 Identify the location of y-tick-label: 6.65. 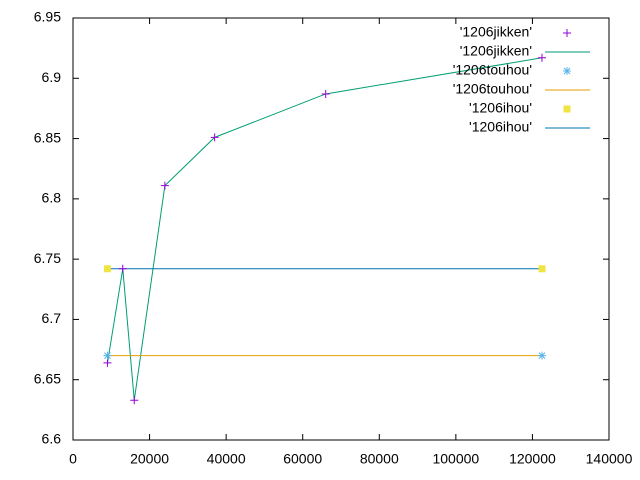
(47, 378).